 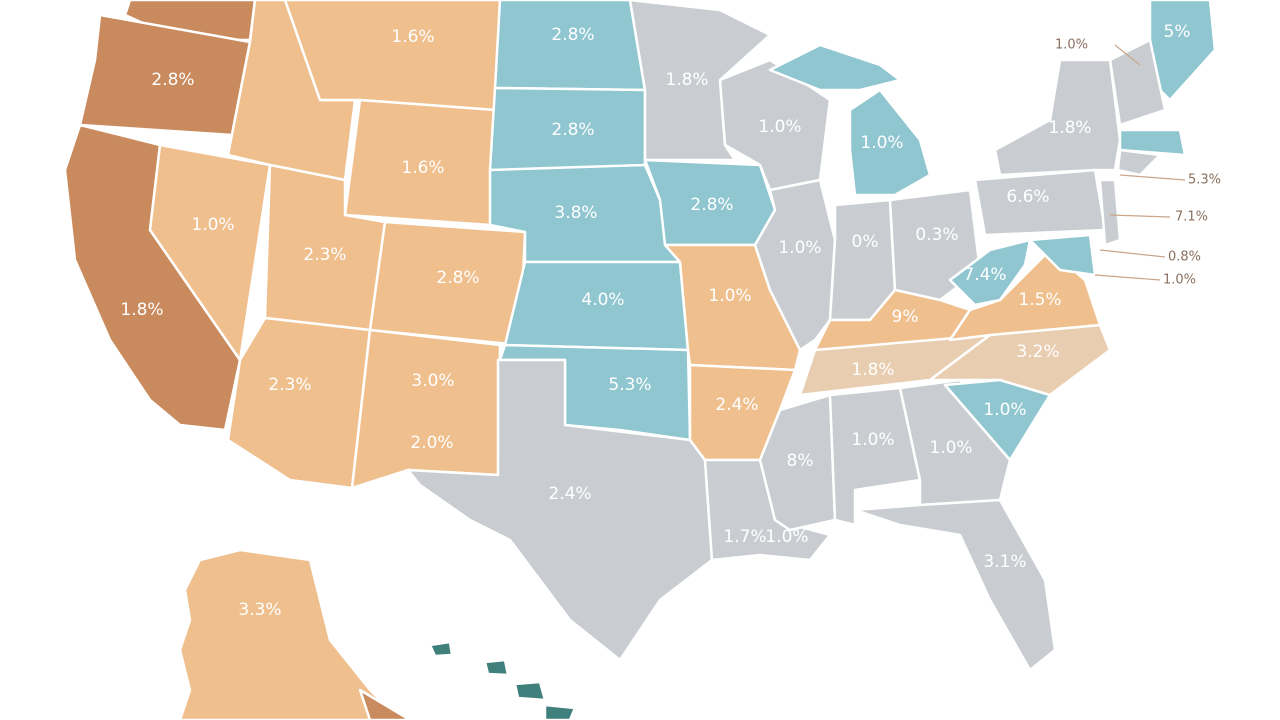 What do you see at coordinates (1039, 300) in the screenshot?
I see `state-label: 1.5%` at bounding box center [1039, 300].